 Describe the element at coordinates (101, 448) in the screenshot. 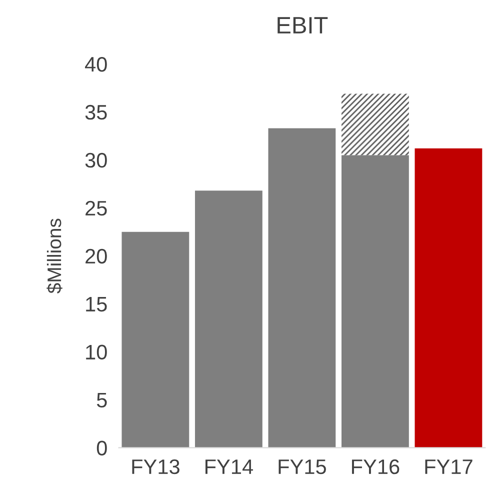

I see `y-tick-label: 0` at that location.